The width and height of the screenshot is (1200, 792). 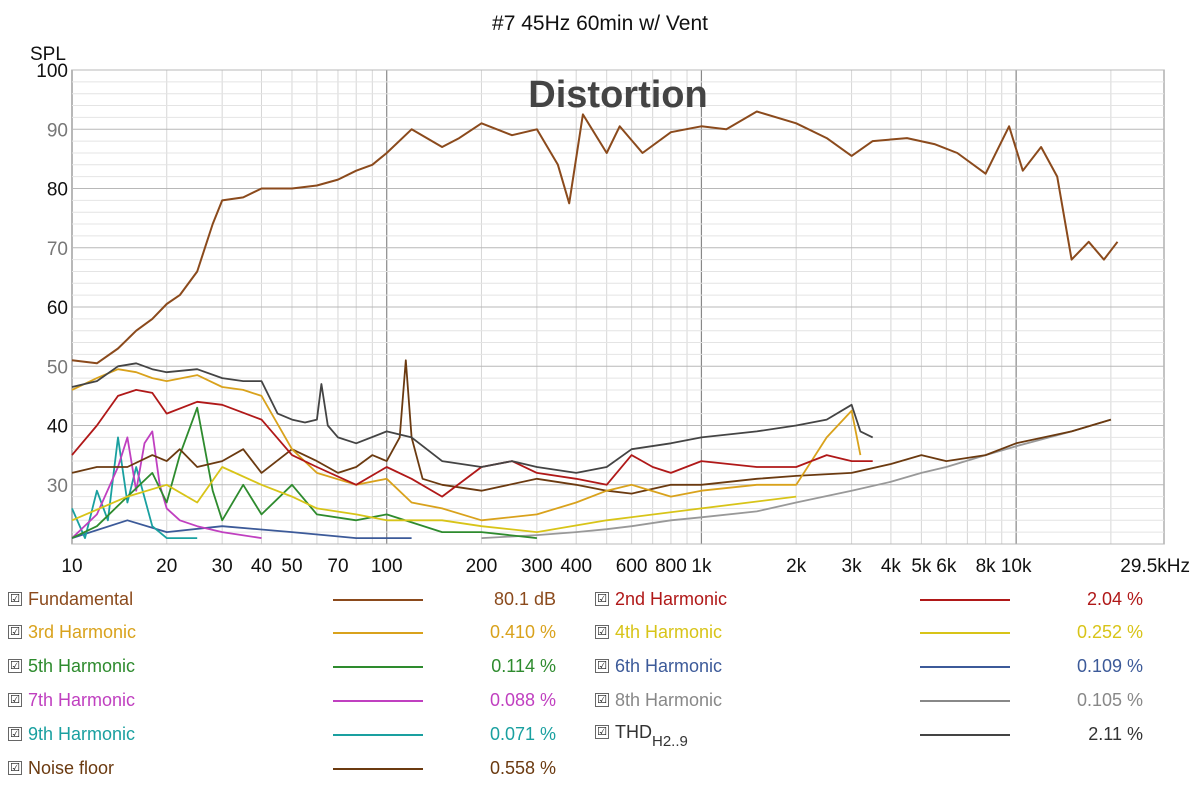 What do you see at coordinates (522, 632) in the screenshot?
I see `legend-value: 0.410 %` at bounding box center [522, 632].